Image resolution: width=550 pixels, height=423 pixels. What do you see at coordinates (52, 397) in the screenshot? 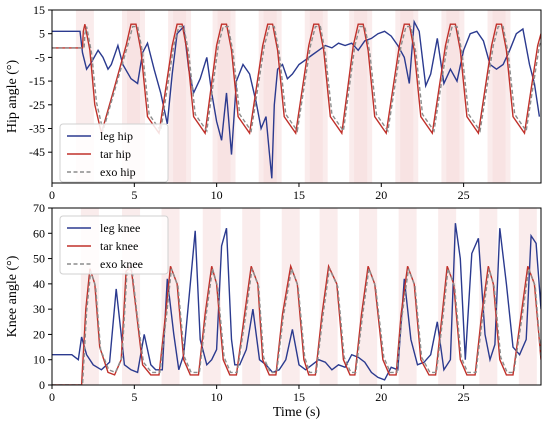
I see `knee-x-tick-label: 0` at bounding box center [52, 397].